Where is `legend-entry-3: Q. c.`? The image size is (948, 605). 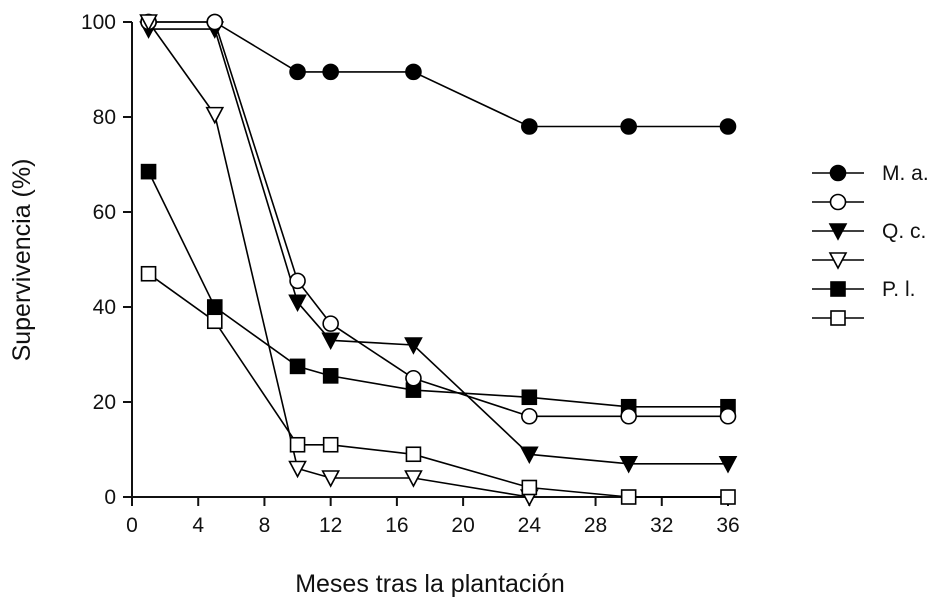
legend-entry-3: Q. c. is located at coordinates (869, 231).